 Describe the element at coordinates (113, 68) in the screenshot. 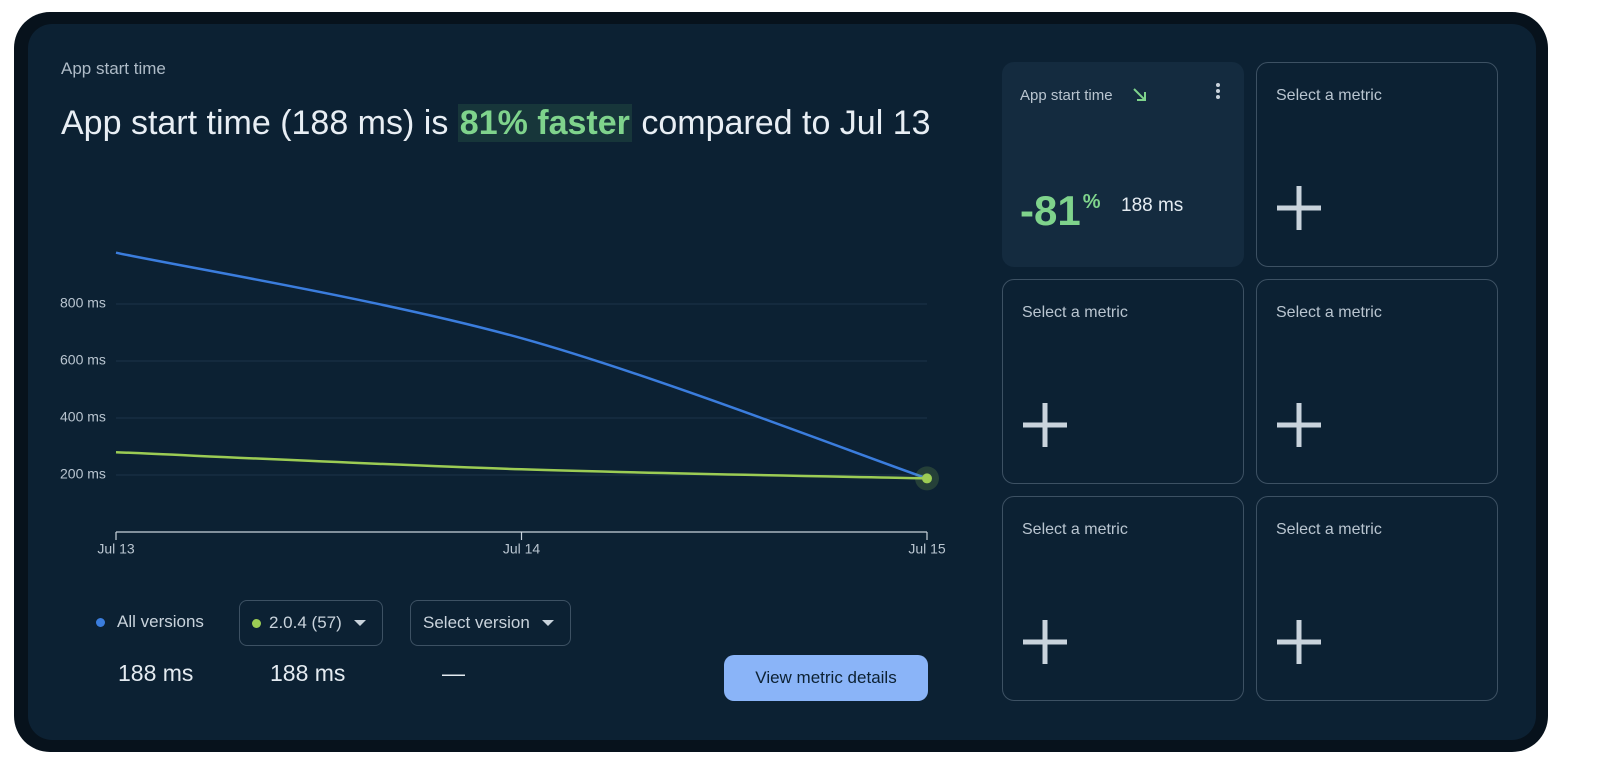

I see `panel-title: App start time` at that location.